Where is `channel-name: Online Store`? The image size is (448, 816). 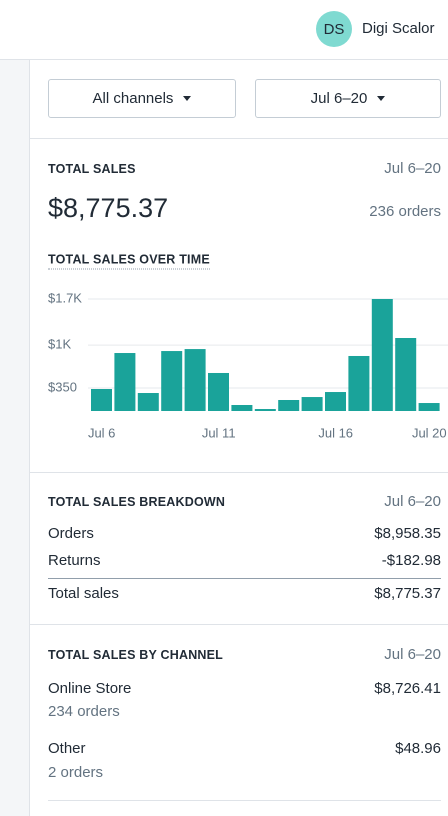 channel-name: Online Store is located at coordinates (90, 688).